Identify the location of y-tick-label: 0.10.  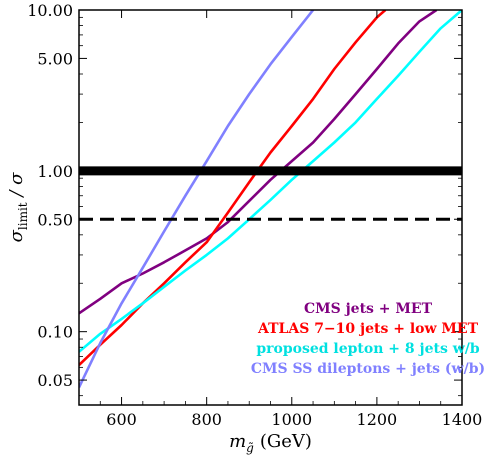
(55, 332).